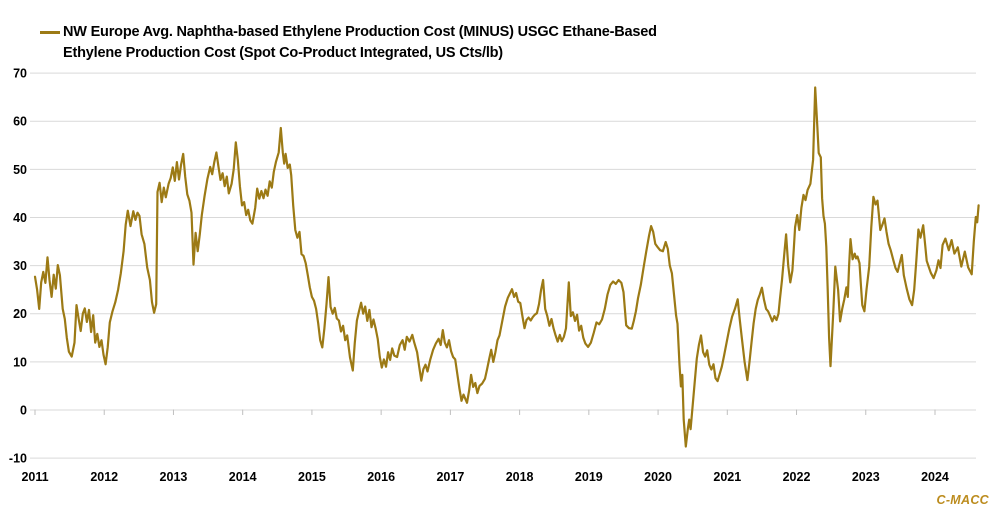 Image resolution: width=1003 pixels, height=519 pixels. Describe the element at coordinates (727, 477) in the screenshot. I see `x-axis-label: 2021` at that location.